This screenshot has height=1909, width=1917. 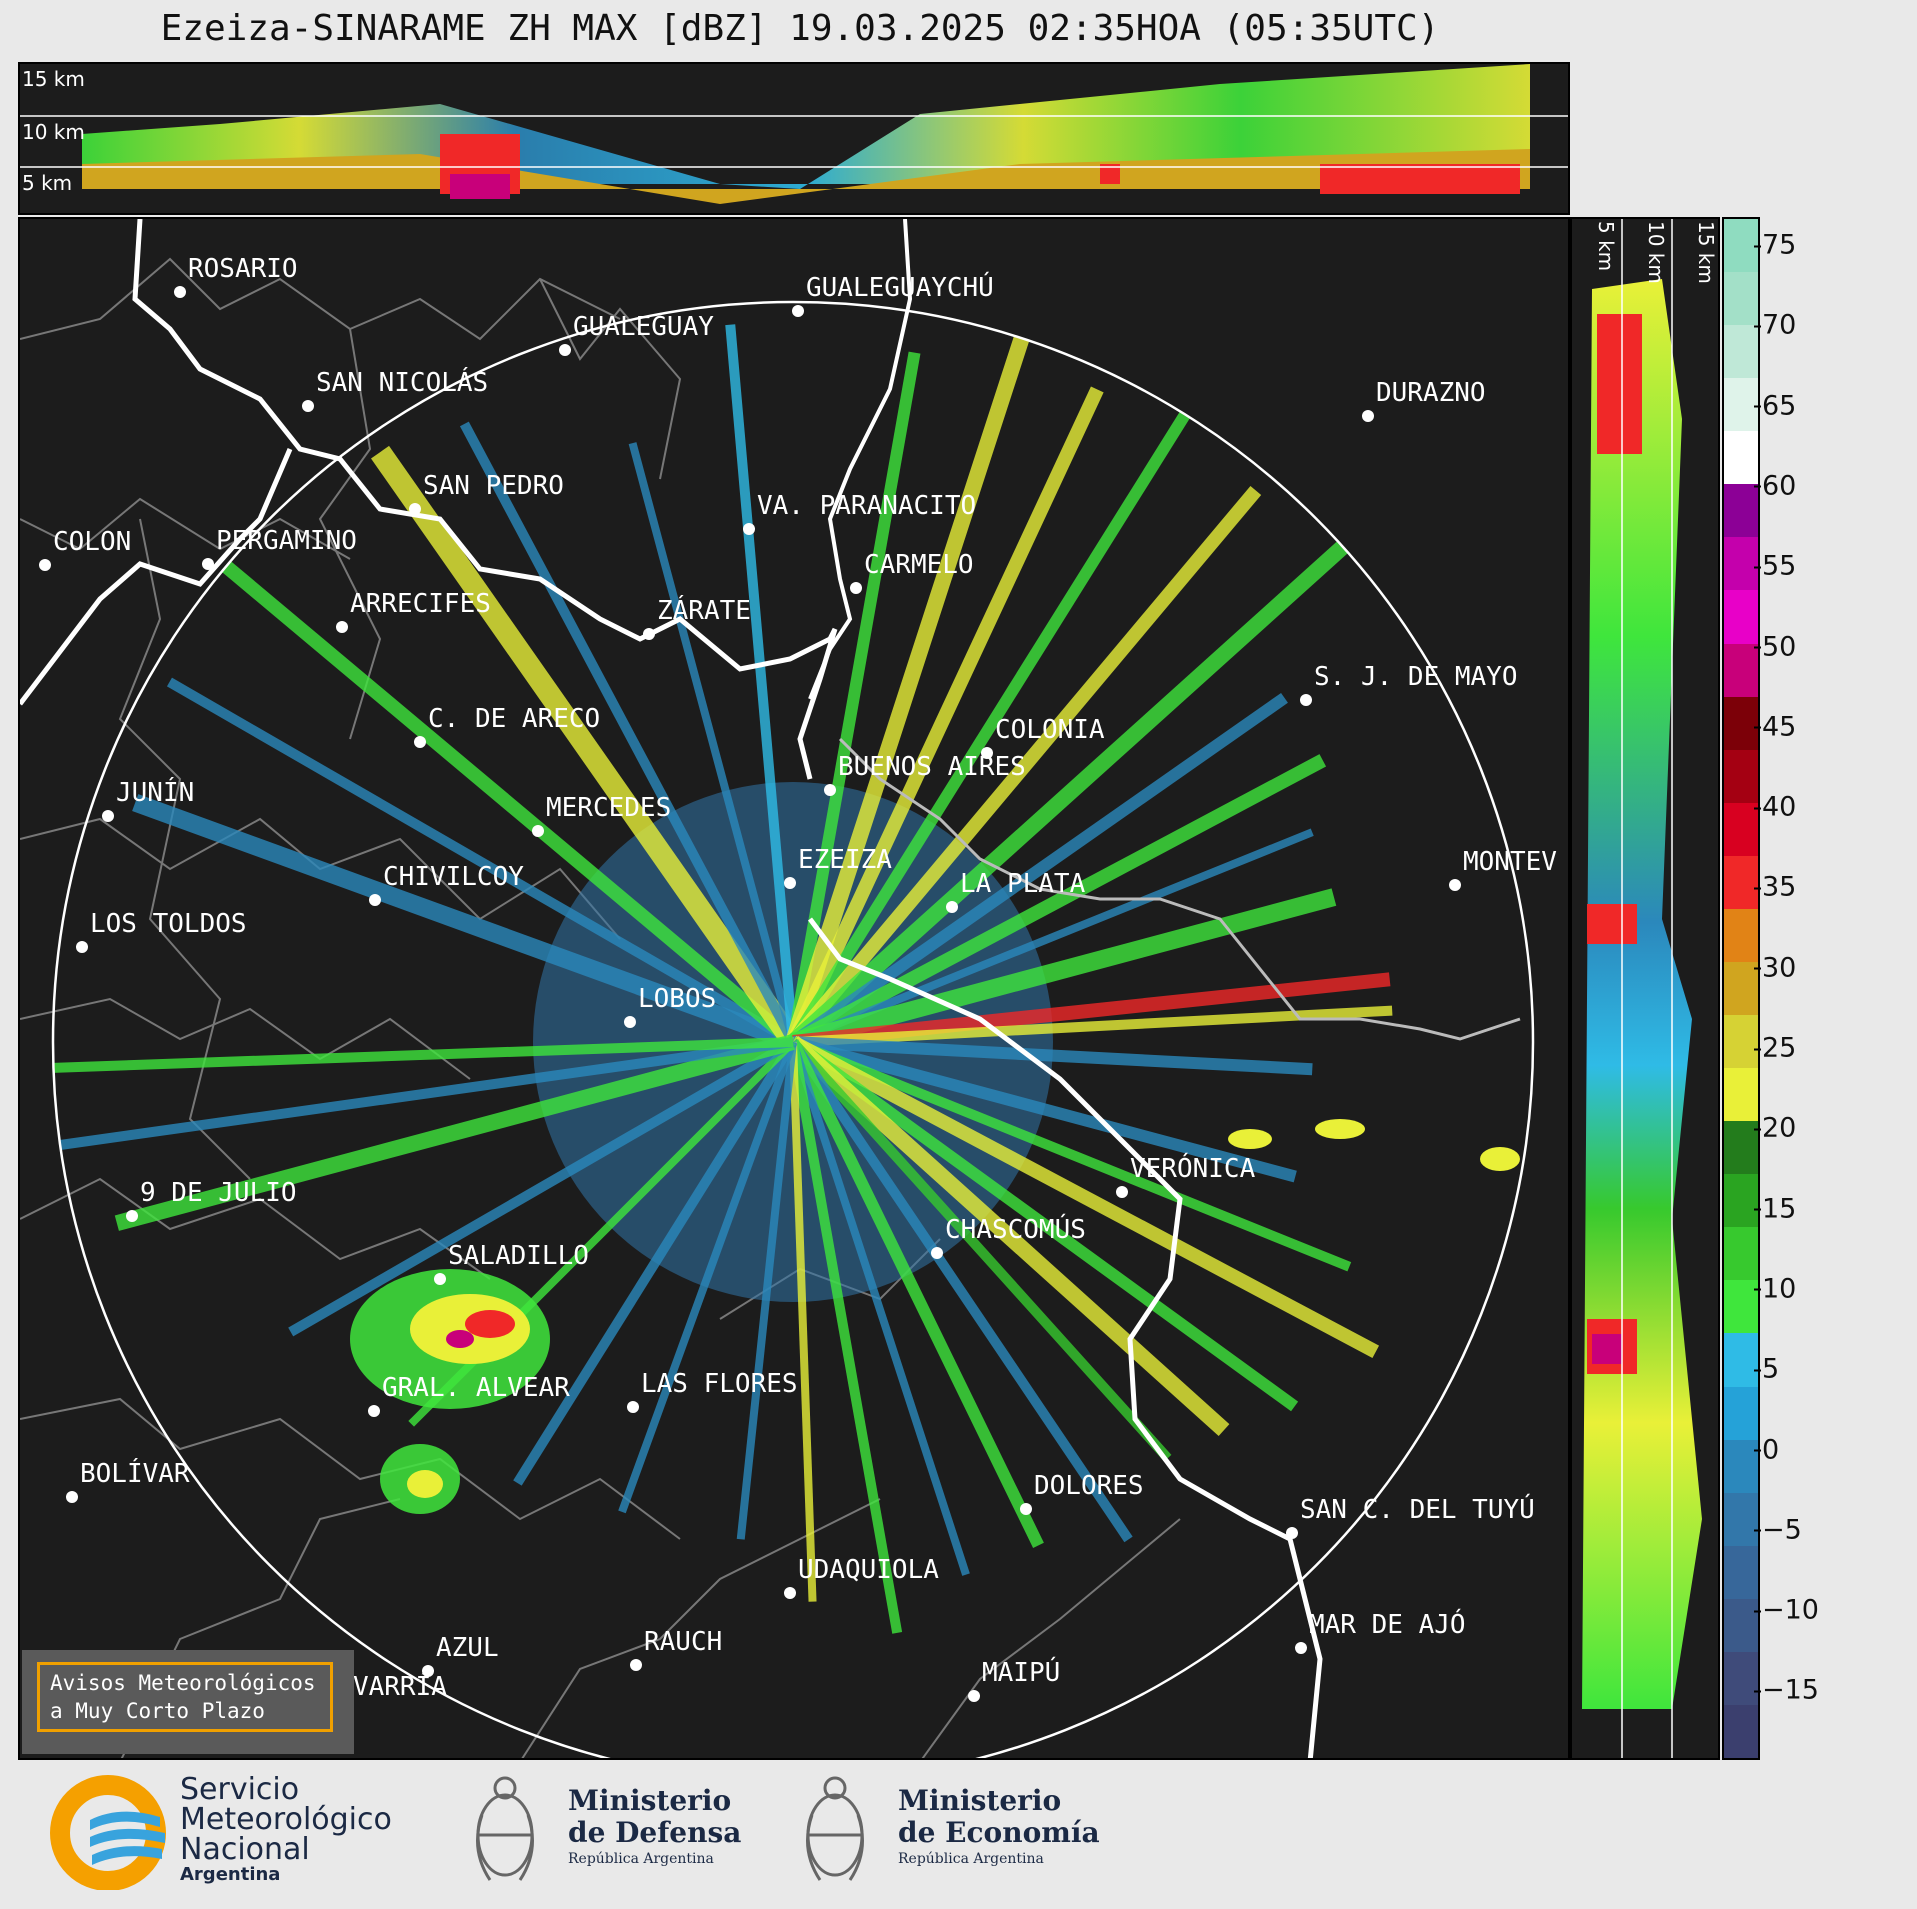 I want to click on colorbar-tick-label: 30, so click(x=1775, y=968).